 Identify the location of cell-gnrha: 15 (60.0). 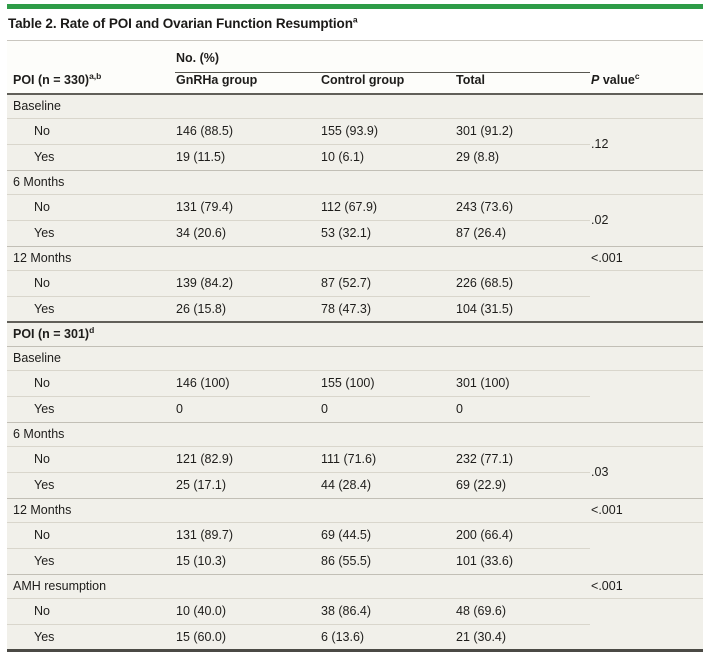
(247, 636).